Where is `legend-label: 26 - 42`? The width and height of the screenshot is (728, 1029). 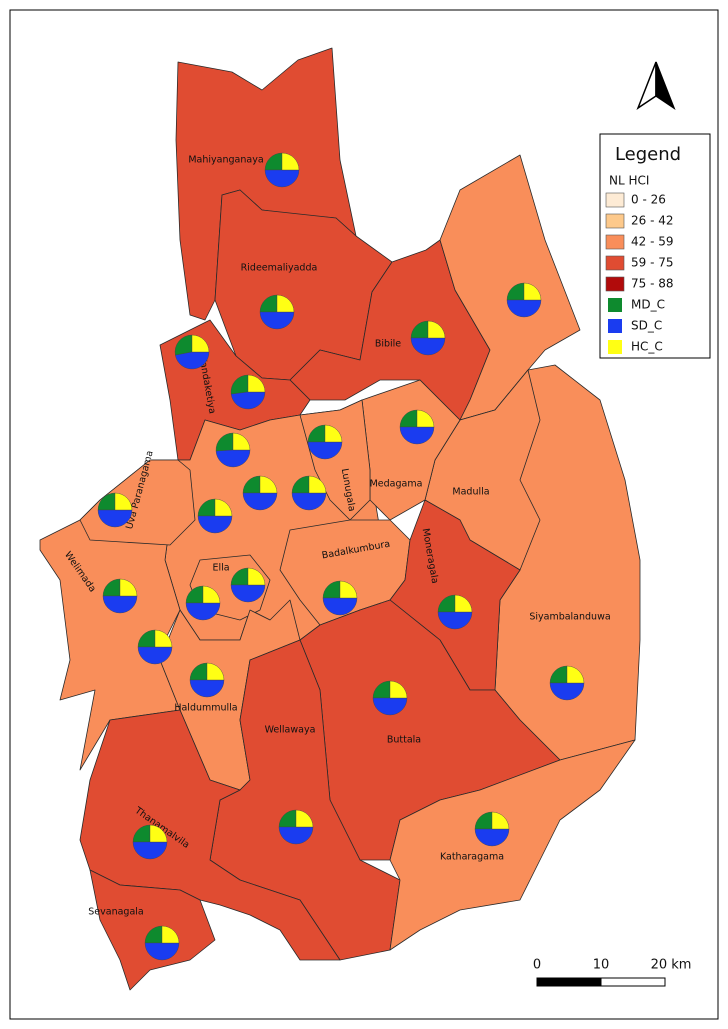
legend-label: 26 - 42 is located at coordinates (652, 221).